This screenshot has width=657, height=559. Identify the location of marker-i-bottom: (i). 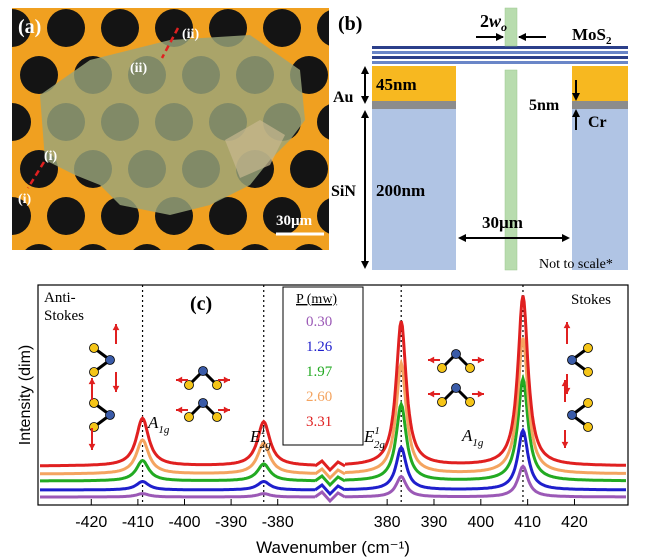
(25, 199).